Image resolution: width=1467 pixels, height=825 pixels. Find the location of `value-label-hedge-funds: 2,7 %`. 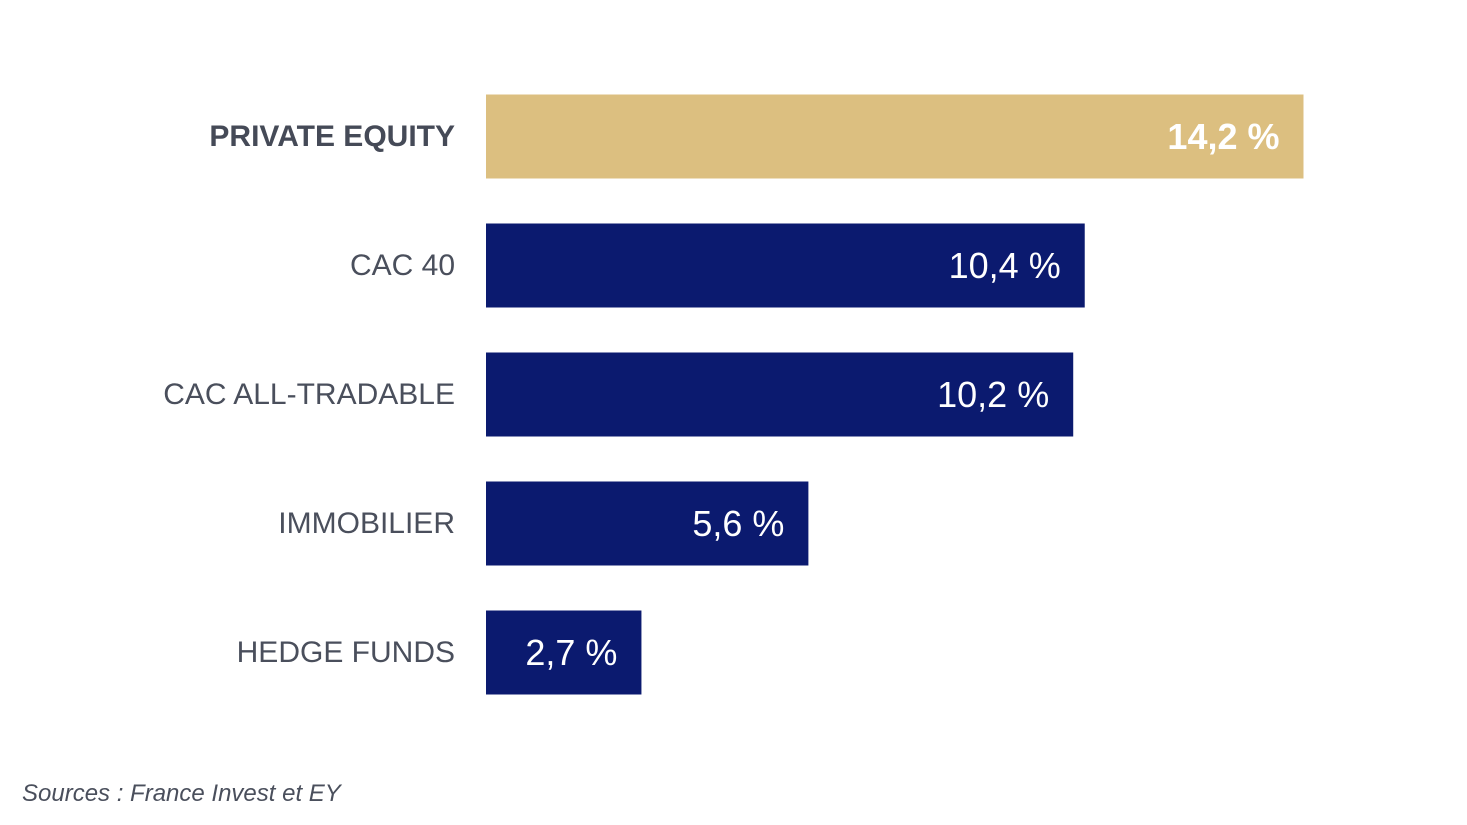

value-label-hedge-funds: 2,7 % is located at coordinates (571, 652).